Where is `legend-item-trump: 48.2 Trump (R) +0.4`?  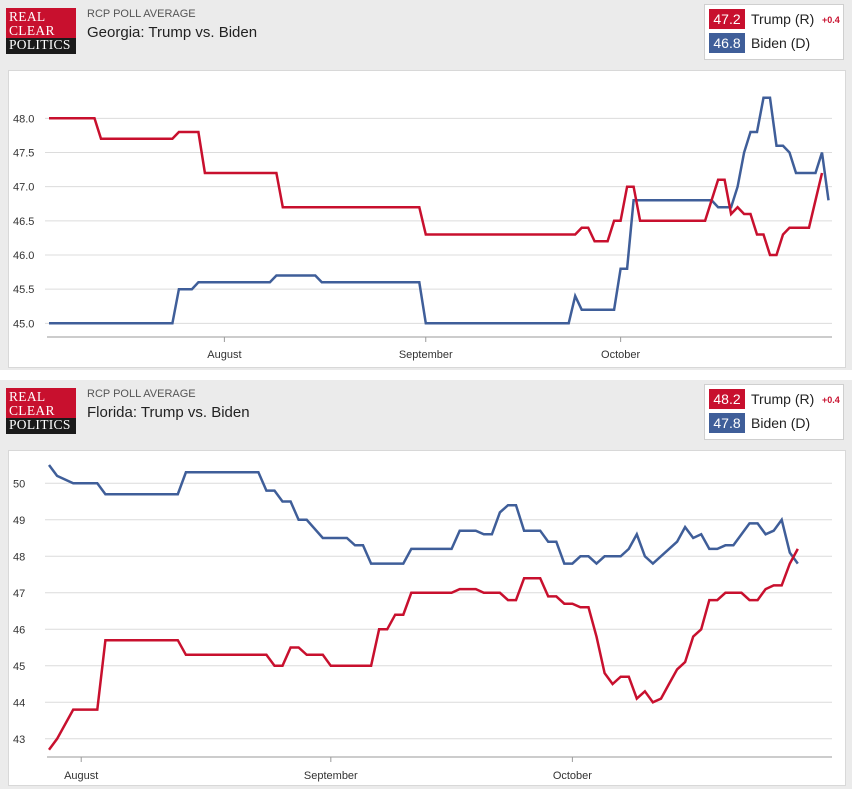
legend-item-trump: 48.2 Trump (R) +0.4 is located at coordinates (775, 399).